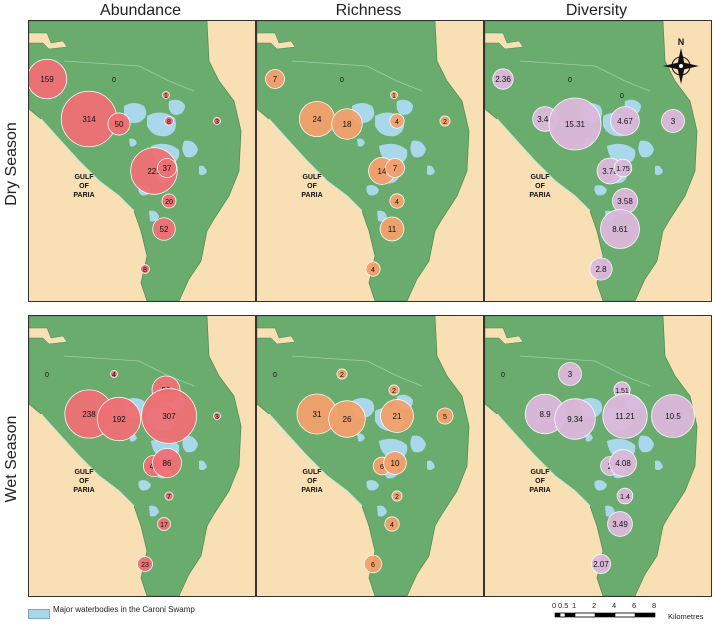 The height and width of the screenshot is (626, 713). What do you see at coordinates (119, 124) in the screenshot?
I see `site-value-label: 50` at bounding box center [119, 124].